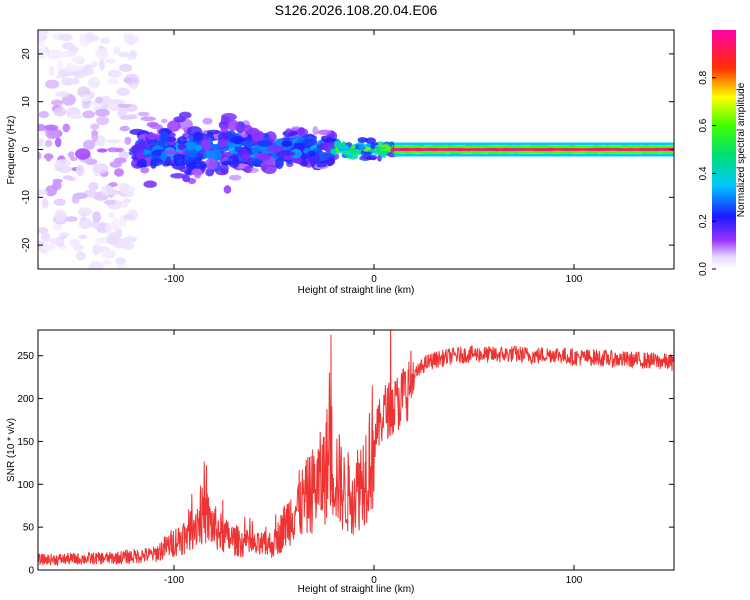 This screenshot has width=750, height=600. Describe the element at coordinates (703, 77) in the screenshot. I see `colorbar-tick-label: 0.8` at that location.